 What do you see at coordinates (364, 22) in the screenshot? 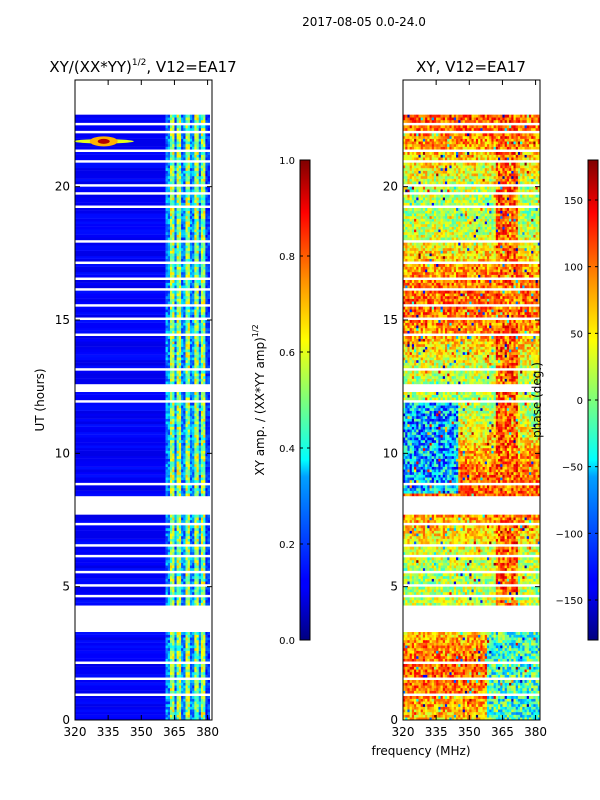
I see `figure-title: 2017-08-05 0.0-24.0` at bounding box center [364, 22].